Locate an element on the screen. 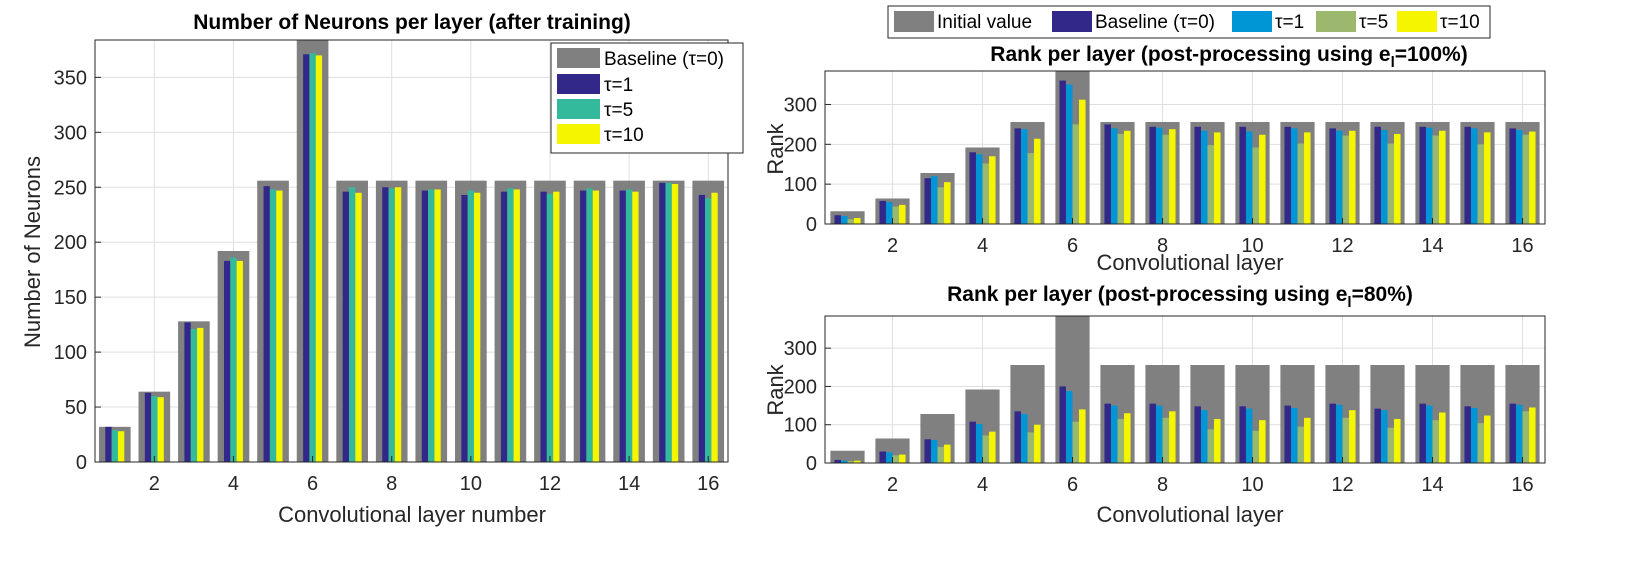 The image size is (1626, 563). legend-swatch-initial is located at coordinates (914, 21).